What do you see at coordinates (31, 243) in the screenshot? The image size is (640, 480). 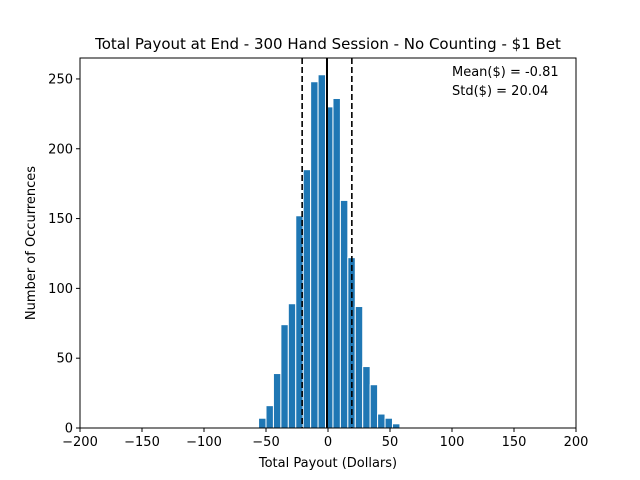 I see `y-axis-label: Number of Occurrences` at bounding box center [31, 243].